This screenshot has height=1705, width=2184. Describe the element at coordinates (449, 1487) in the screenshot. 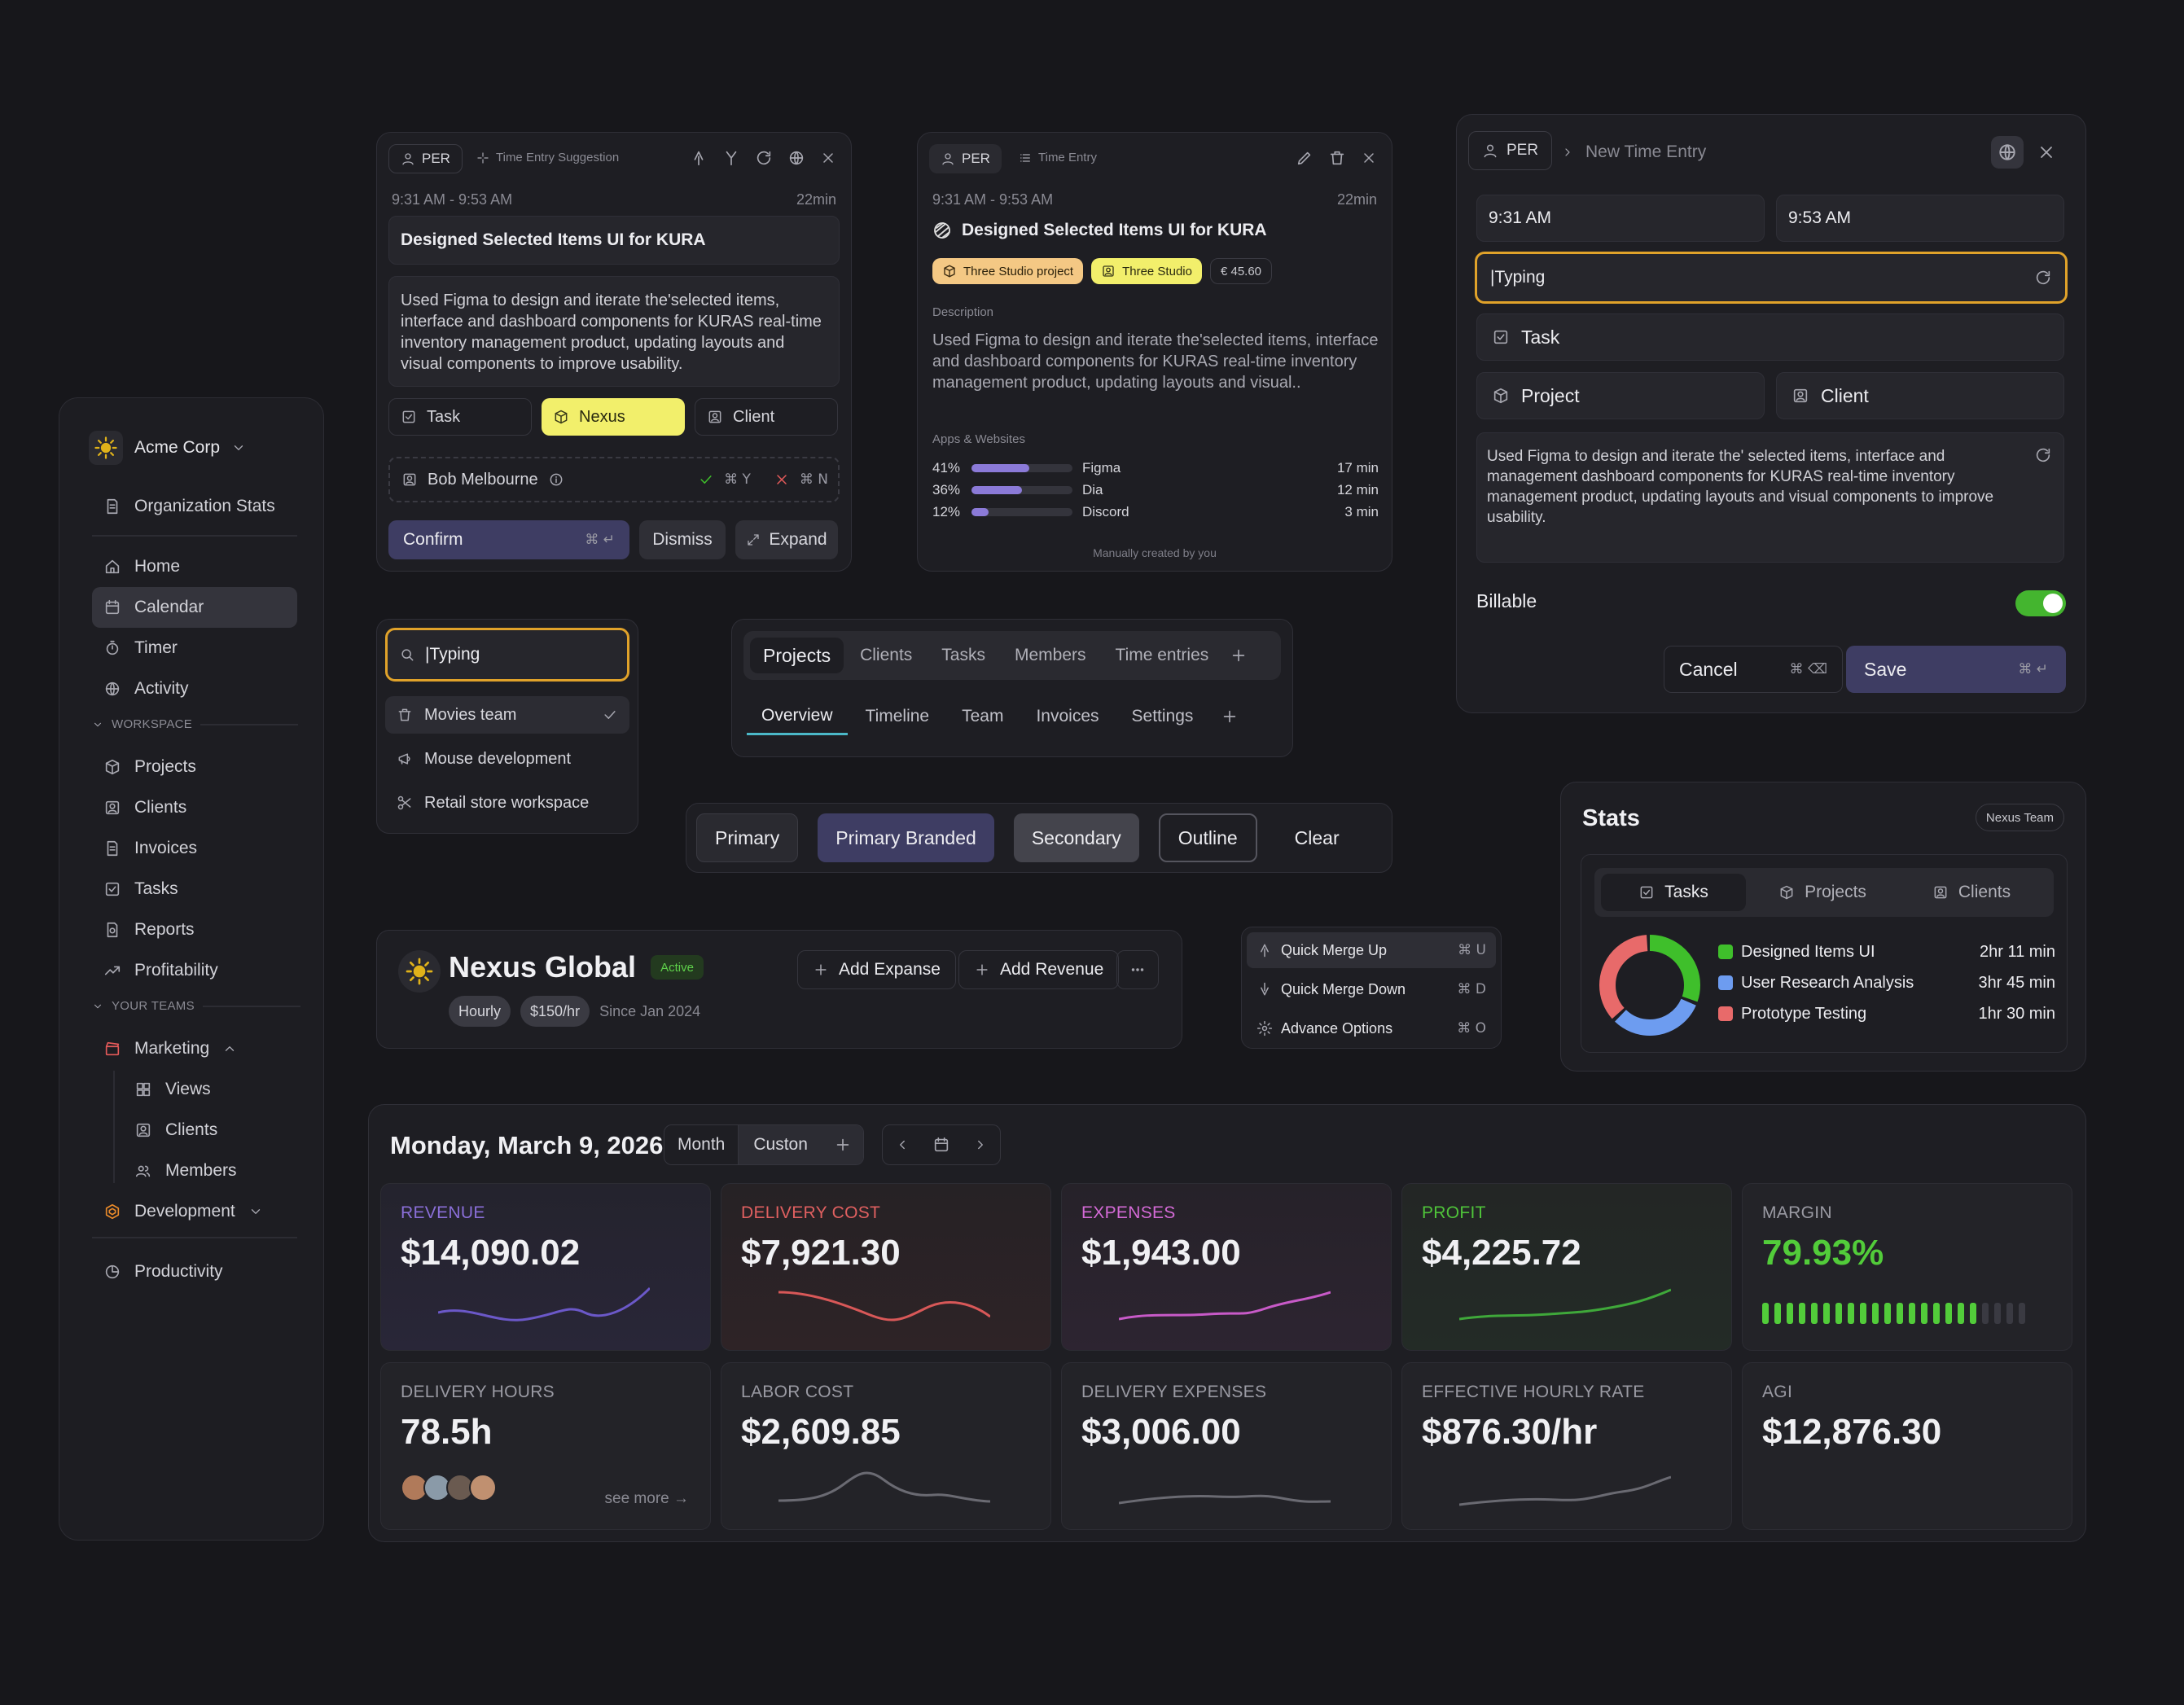

I see `avatar-stack` at that location.